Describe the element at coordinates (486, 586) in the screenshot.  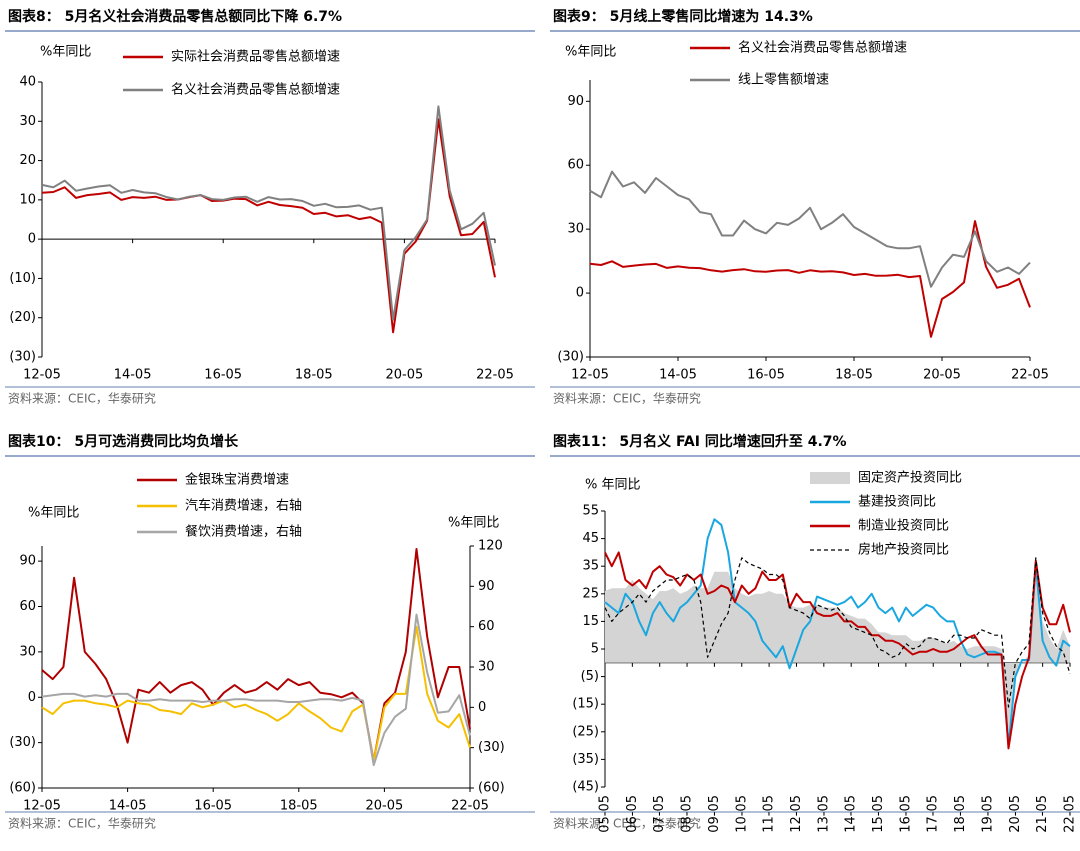
I see `y2-tick-label: 90` at that location.